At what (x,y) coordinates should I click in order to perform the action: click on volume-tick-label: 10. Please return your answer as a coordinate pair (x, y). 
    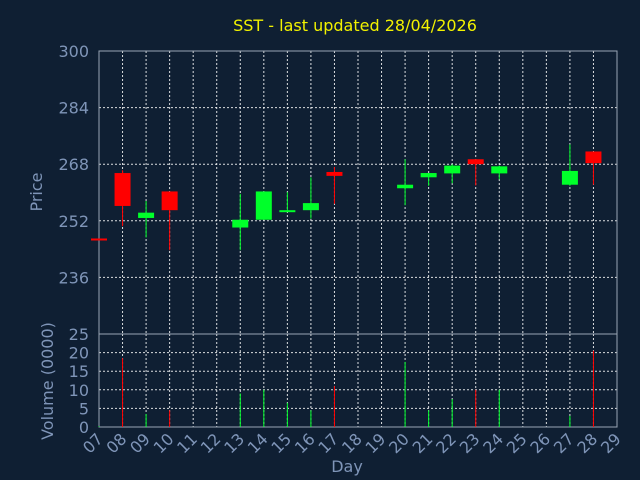
    Looking at the image, I should click on (79, 390).